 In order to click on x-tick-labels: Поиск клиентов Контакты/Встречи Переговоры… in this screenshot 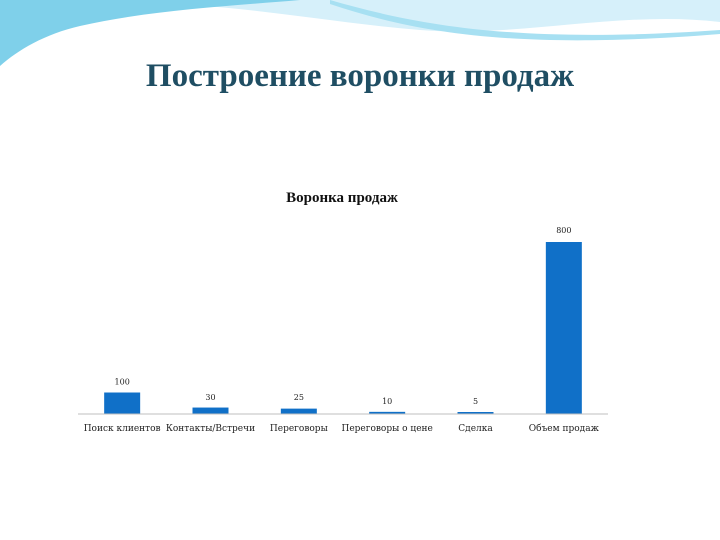, I will do `click(342, 428)`.